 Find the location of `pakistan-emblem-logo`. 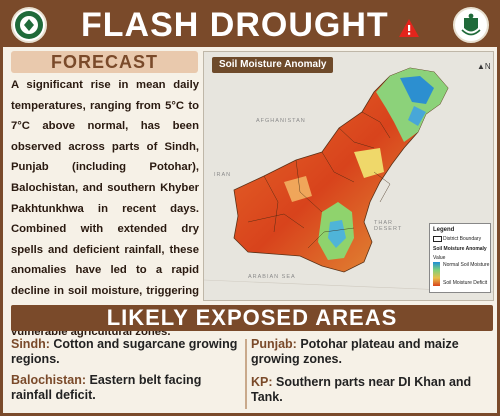

pakistan-emblem-logo is located at coordinates (471, 25).